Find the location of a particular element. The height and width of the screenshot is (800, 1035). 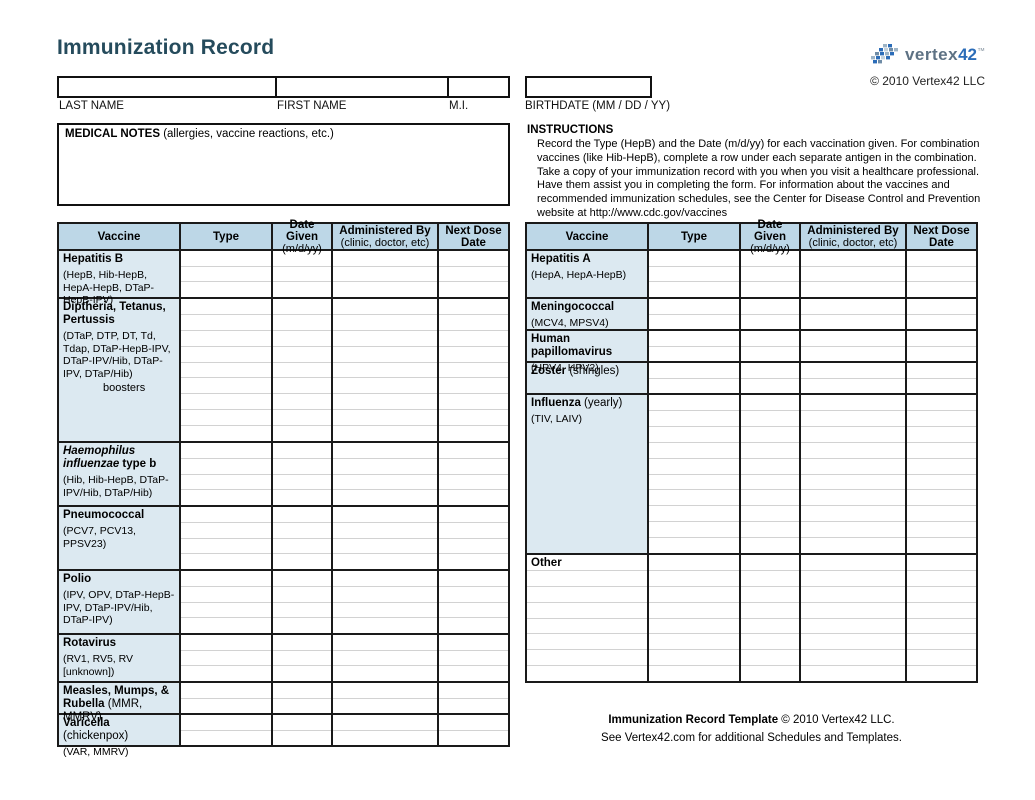

birthdate-field is located at coordinates (588, 87).